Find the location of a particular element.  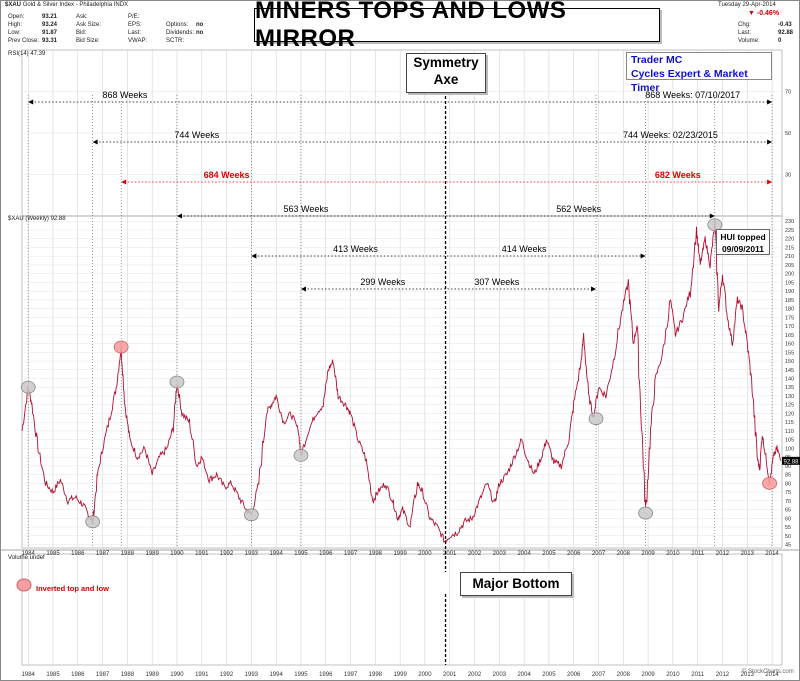

quote-mid-label: Bid Size: is located at coordinates (88, 41).